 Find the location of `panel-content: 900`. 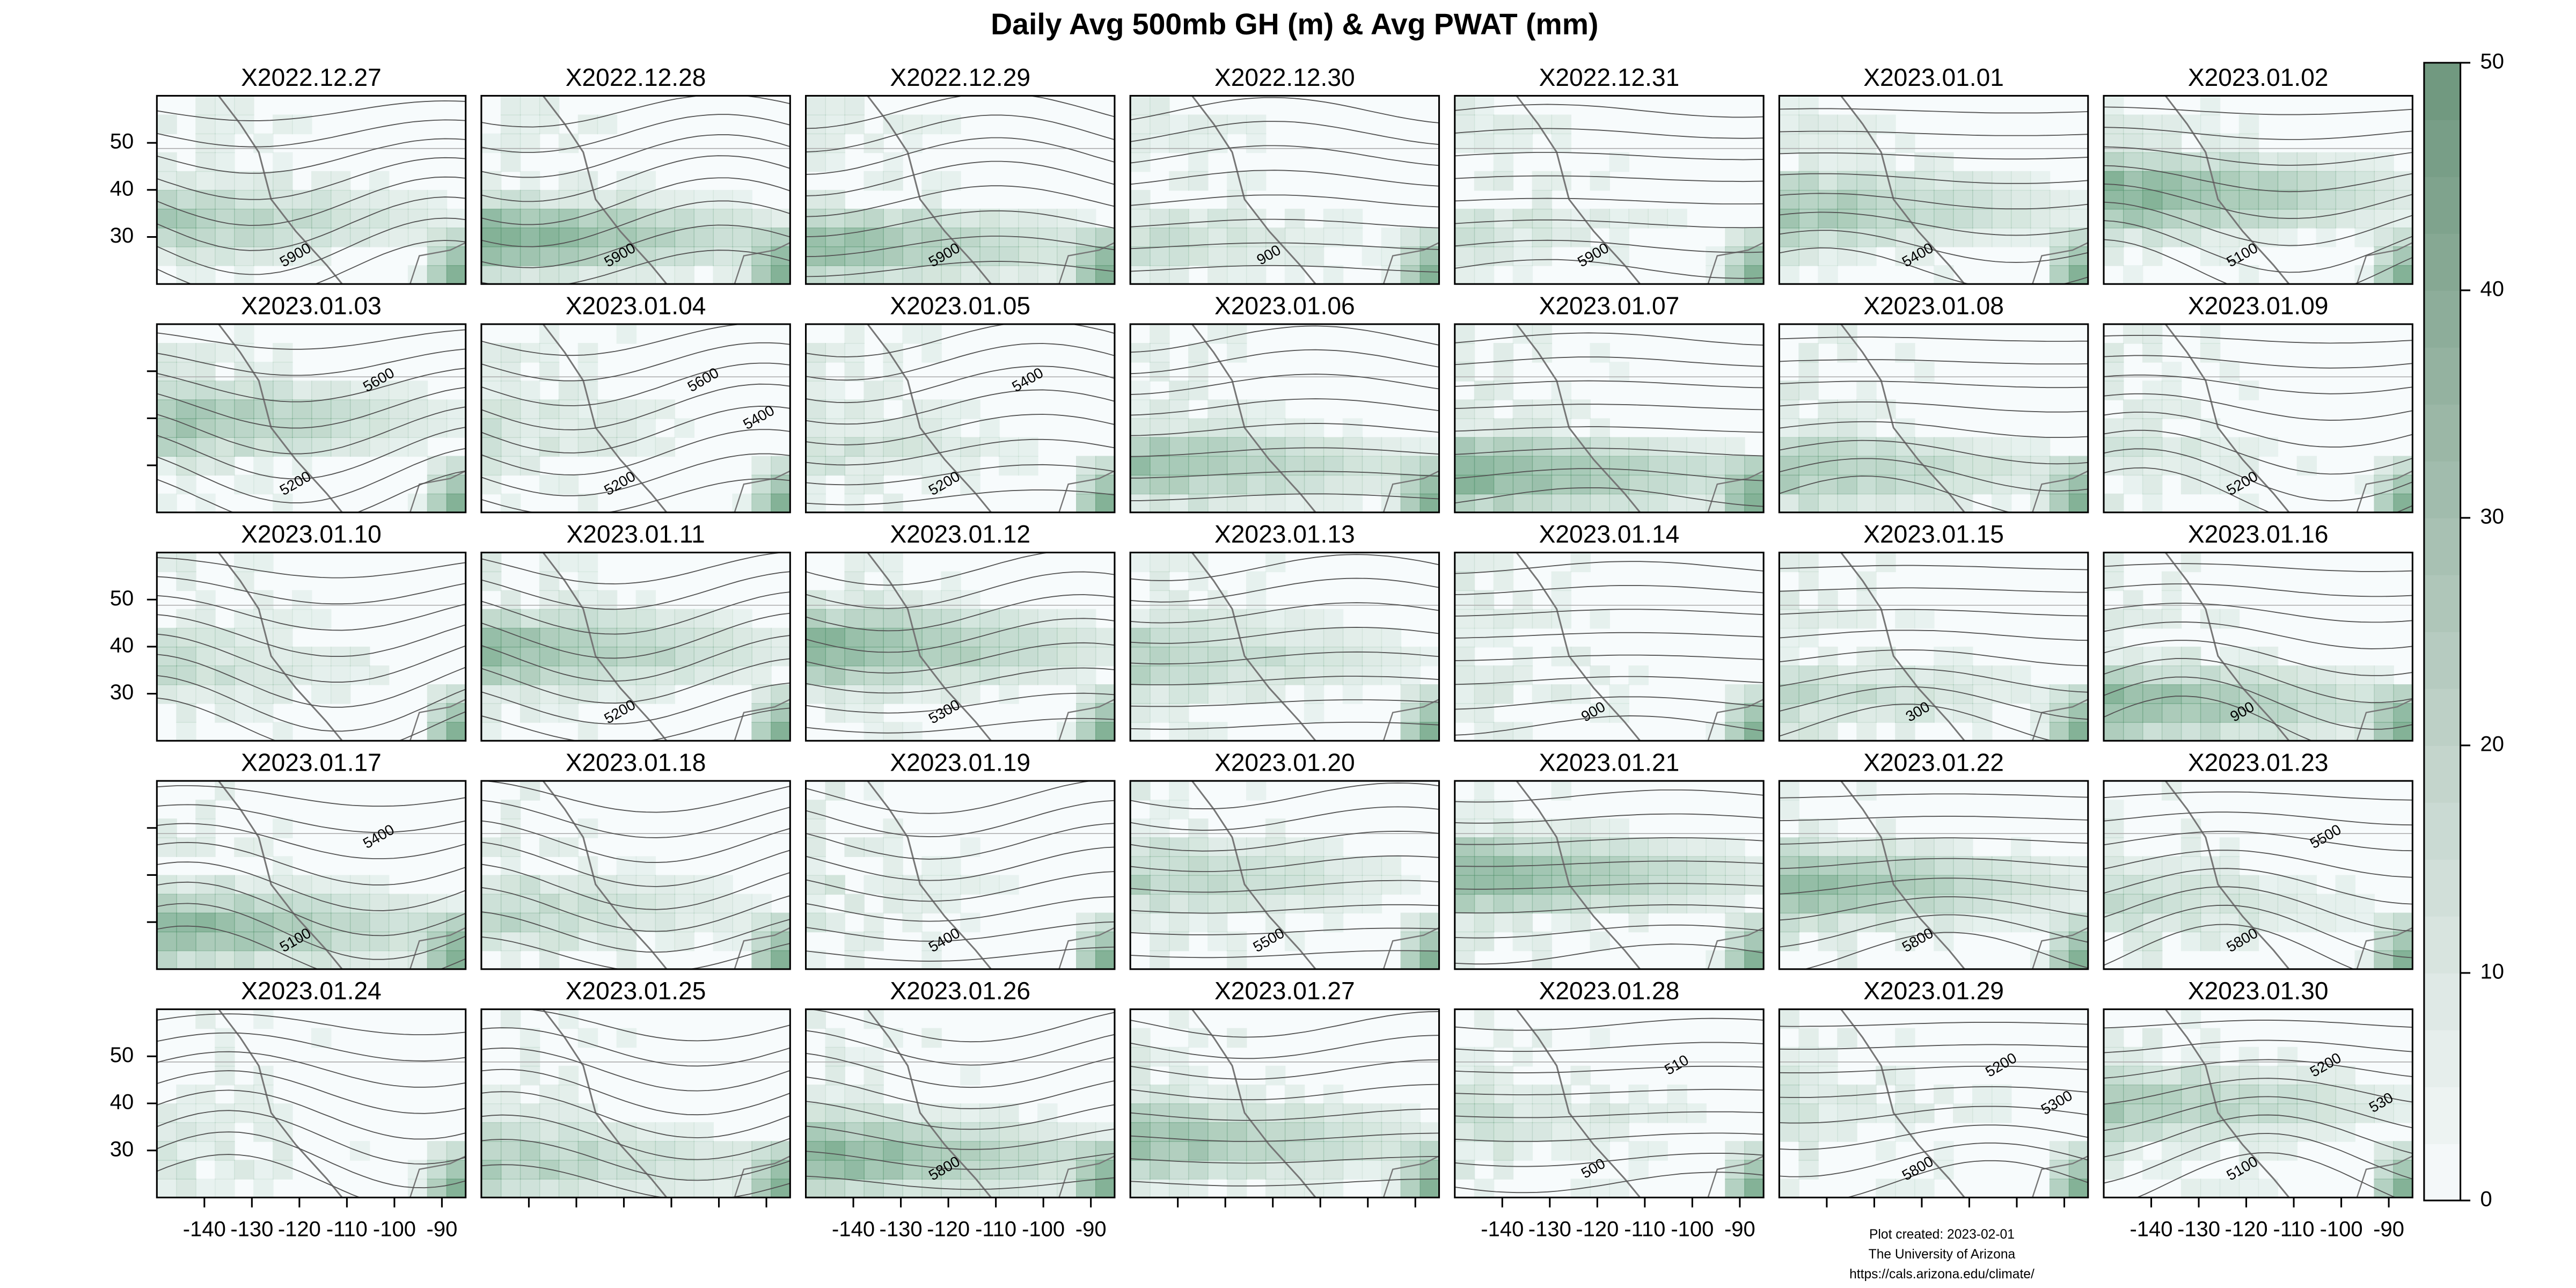

panel-content: 900 is located at coordinates (1609, 646).